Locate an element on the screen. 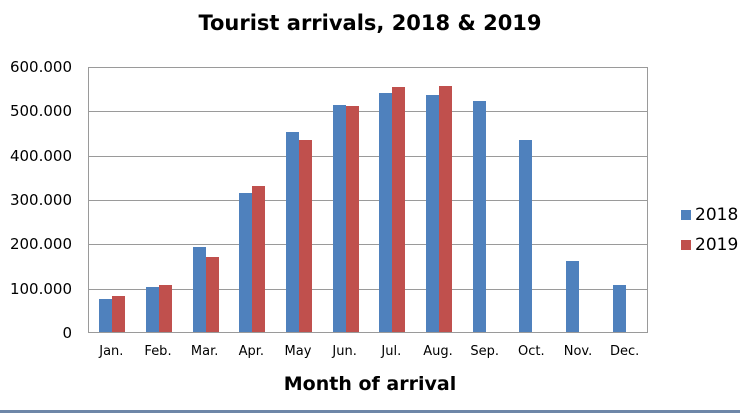 The height and width of the screenshot is (413, 740). x-tick-label: Sep. is located at coordinates (484, 351).